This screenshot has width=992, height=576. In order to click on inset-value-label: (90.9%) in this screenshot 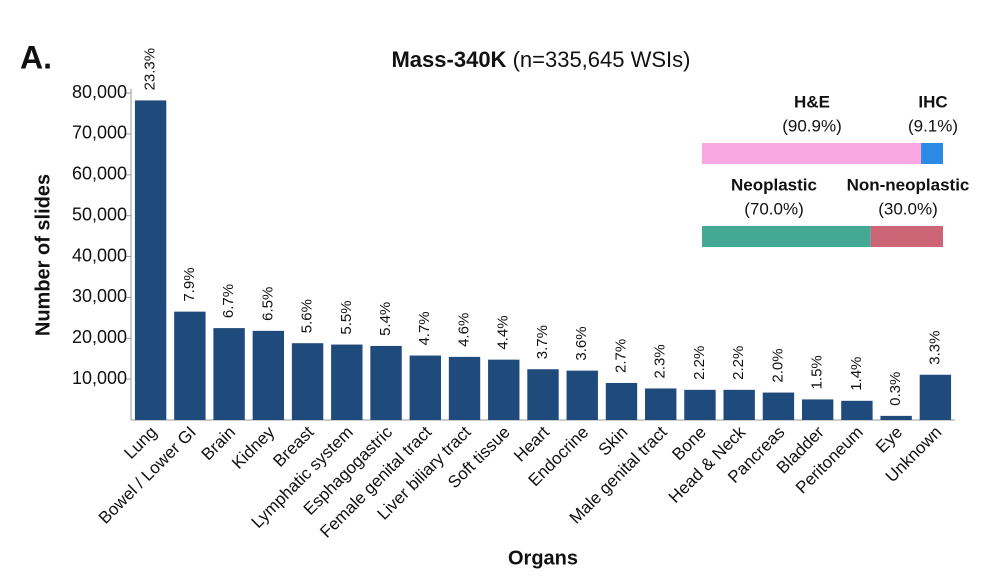, I will do `click(812, 125)`.